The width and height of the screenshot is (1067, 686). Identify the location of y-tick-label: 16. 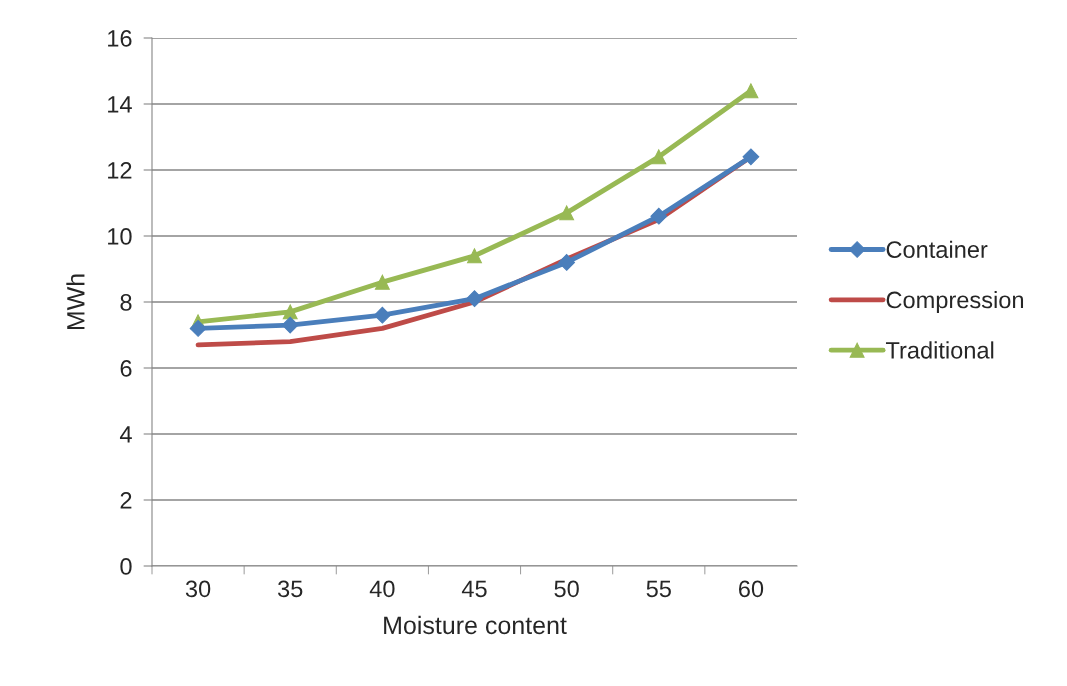
(120, 38).